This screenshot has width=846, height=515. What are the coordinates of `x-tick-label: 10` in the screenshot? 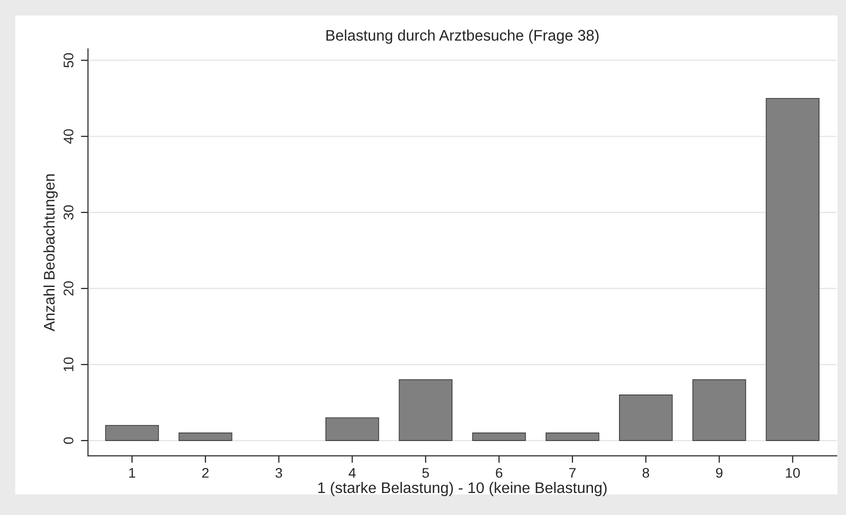 It's located at (793, 473).